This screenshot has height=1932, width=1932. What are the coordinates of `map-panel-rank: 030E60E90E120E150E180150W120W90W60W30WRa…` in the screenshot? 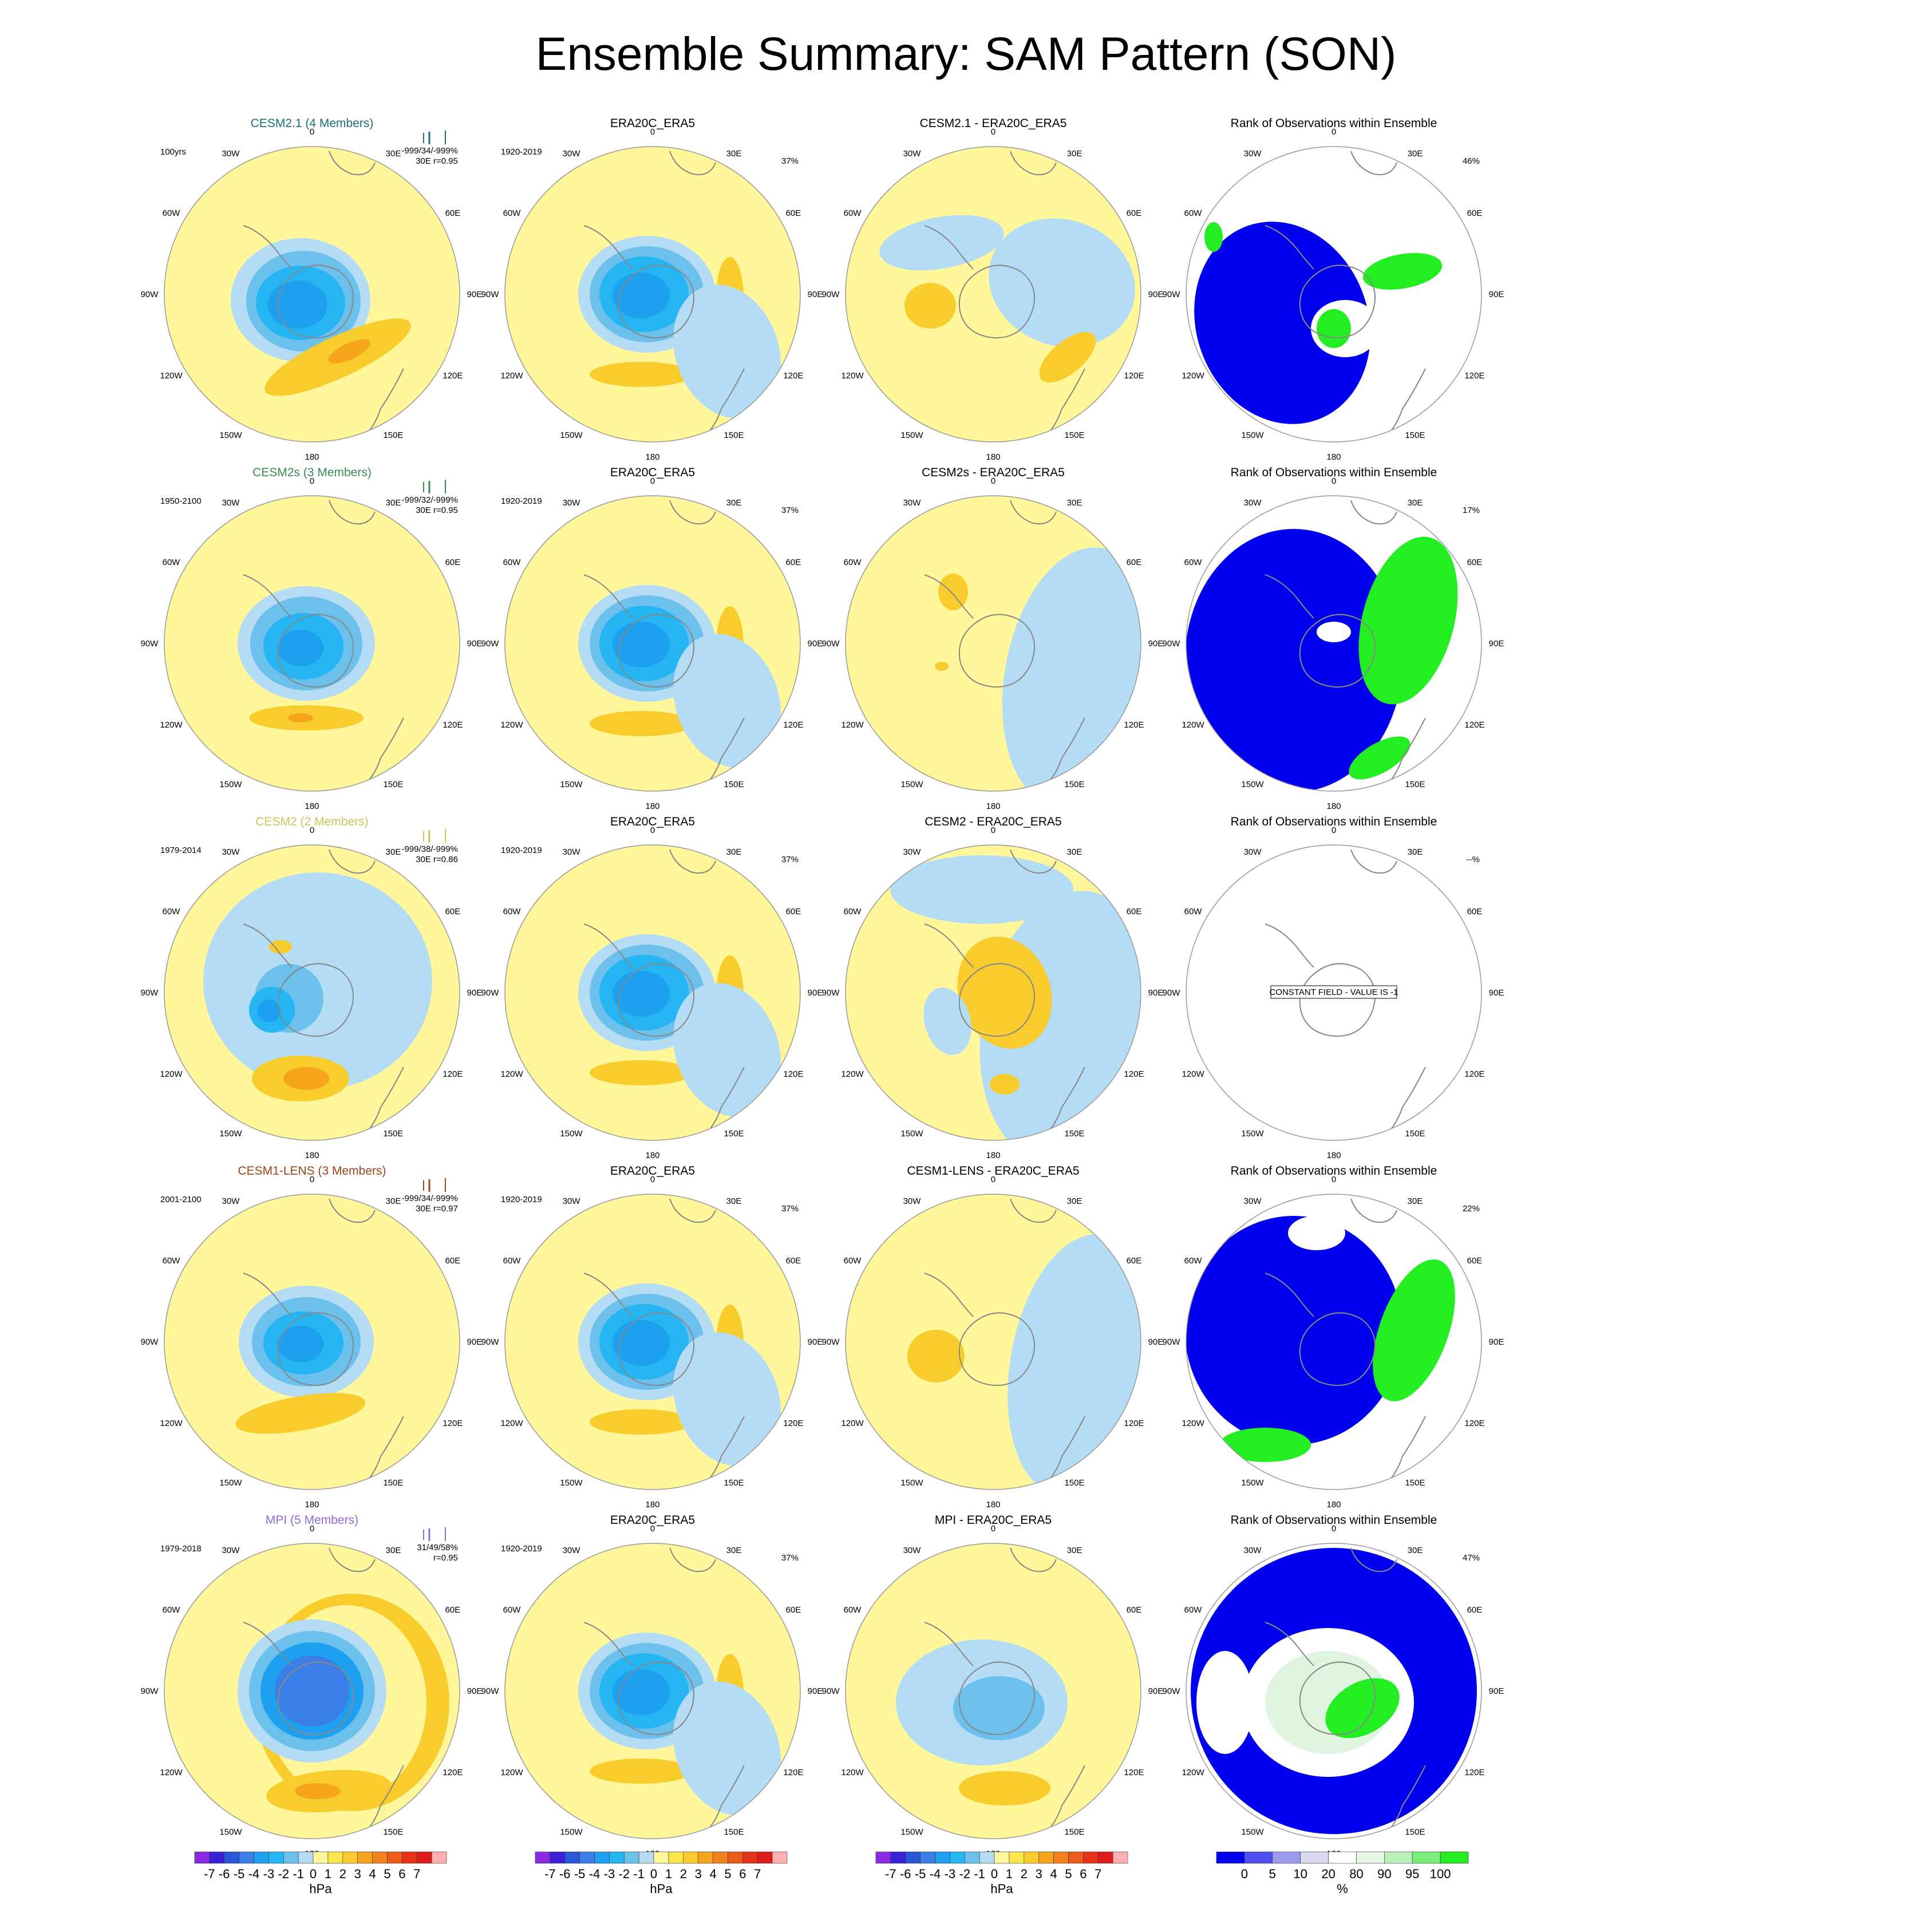 It's located at (1333, 1686).